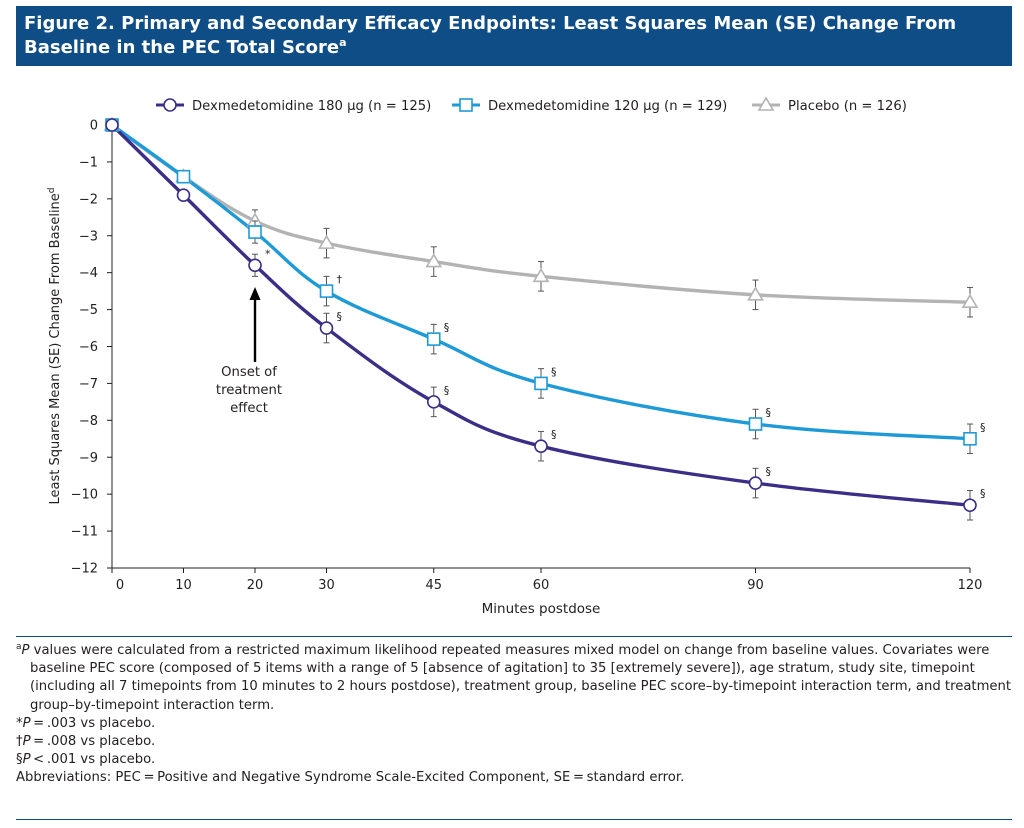 The height and width of the screenshot is (828, 1024). Describe the element at coordinates (514, 636) in the screenshot. I see `footnote-top-rule` at that location.